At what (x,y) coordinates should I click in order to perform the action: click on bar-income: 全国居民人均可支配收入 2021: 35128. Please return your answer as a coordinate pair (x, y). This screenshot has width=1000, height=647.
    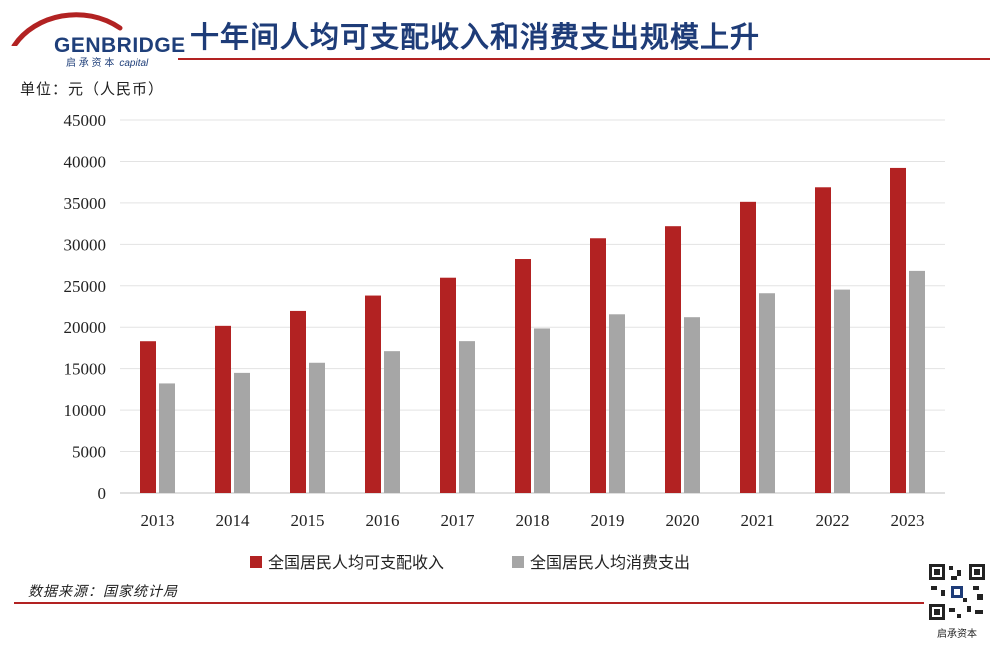
    Looking at the image, I should click on (748, 347).